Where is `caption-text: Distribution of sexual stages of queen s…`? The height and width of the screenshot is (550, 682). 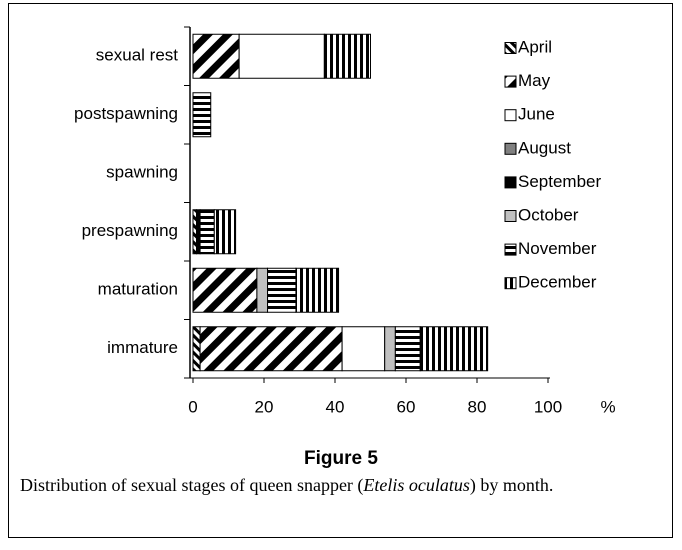
caption-text: Distribution of sexual stages of queen s… is located at coordinates (192, 485).